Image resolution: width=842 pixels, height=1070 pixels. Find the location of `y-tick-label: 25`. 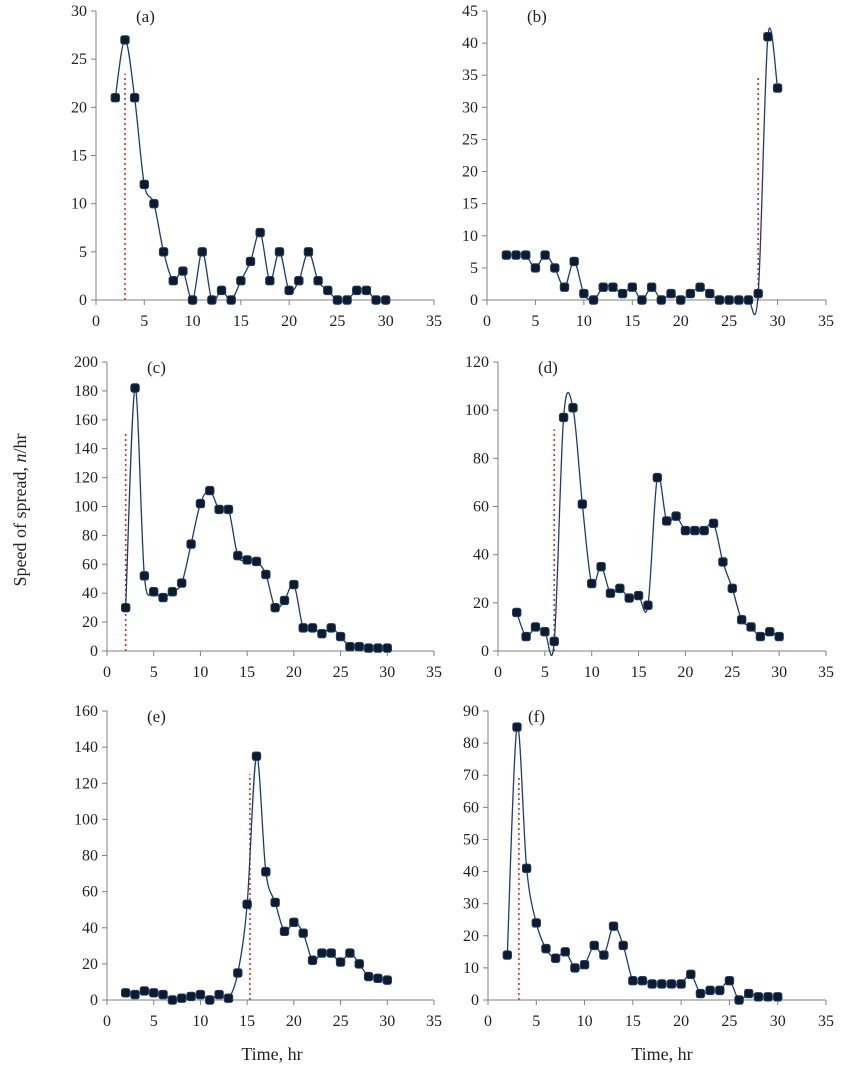

y-tick-label: 25 is located at coordinates (79, 59).